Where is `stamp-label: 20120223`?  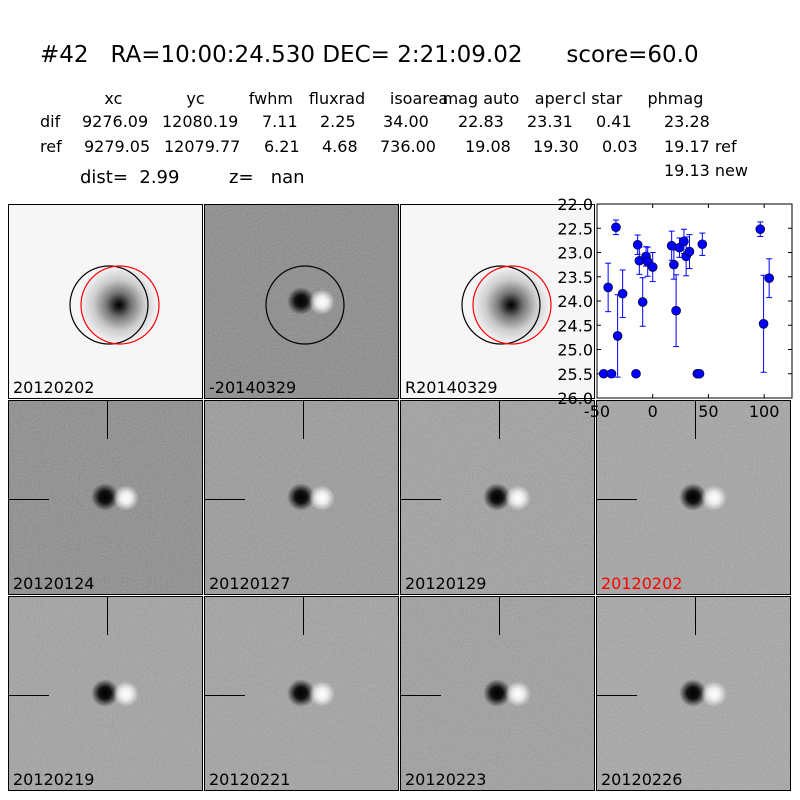 stamp-label: 20120223 is located at coordinates (446, 779).